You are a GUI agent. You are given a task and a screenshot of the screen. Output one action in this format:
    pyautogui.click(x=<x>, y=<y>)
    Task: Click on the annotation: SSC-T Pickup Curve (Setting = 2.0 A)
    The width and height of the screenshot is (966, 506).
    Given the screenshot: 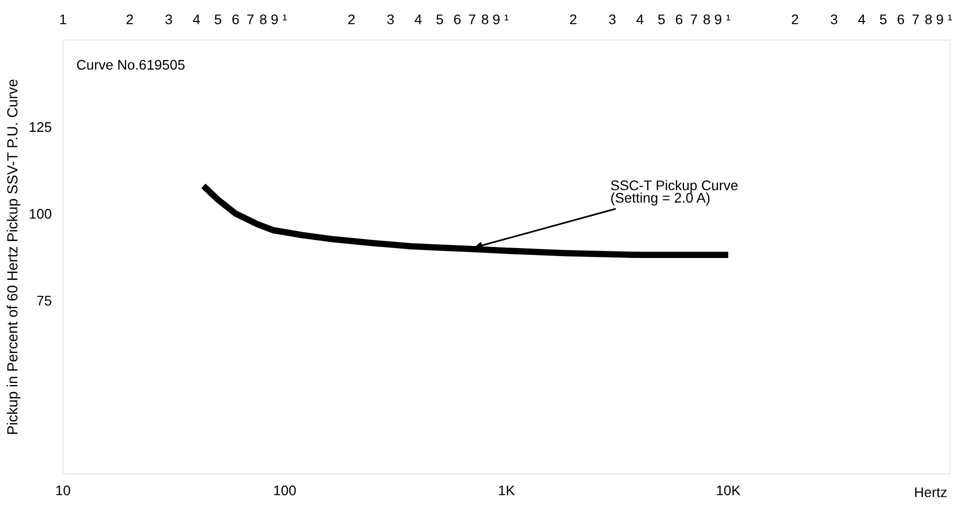 What is the action you would take?
    pyautogui.click(x=674, y=193)
    